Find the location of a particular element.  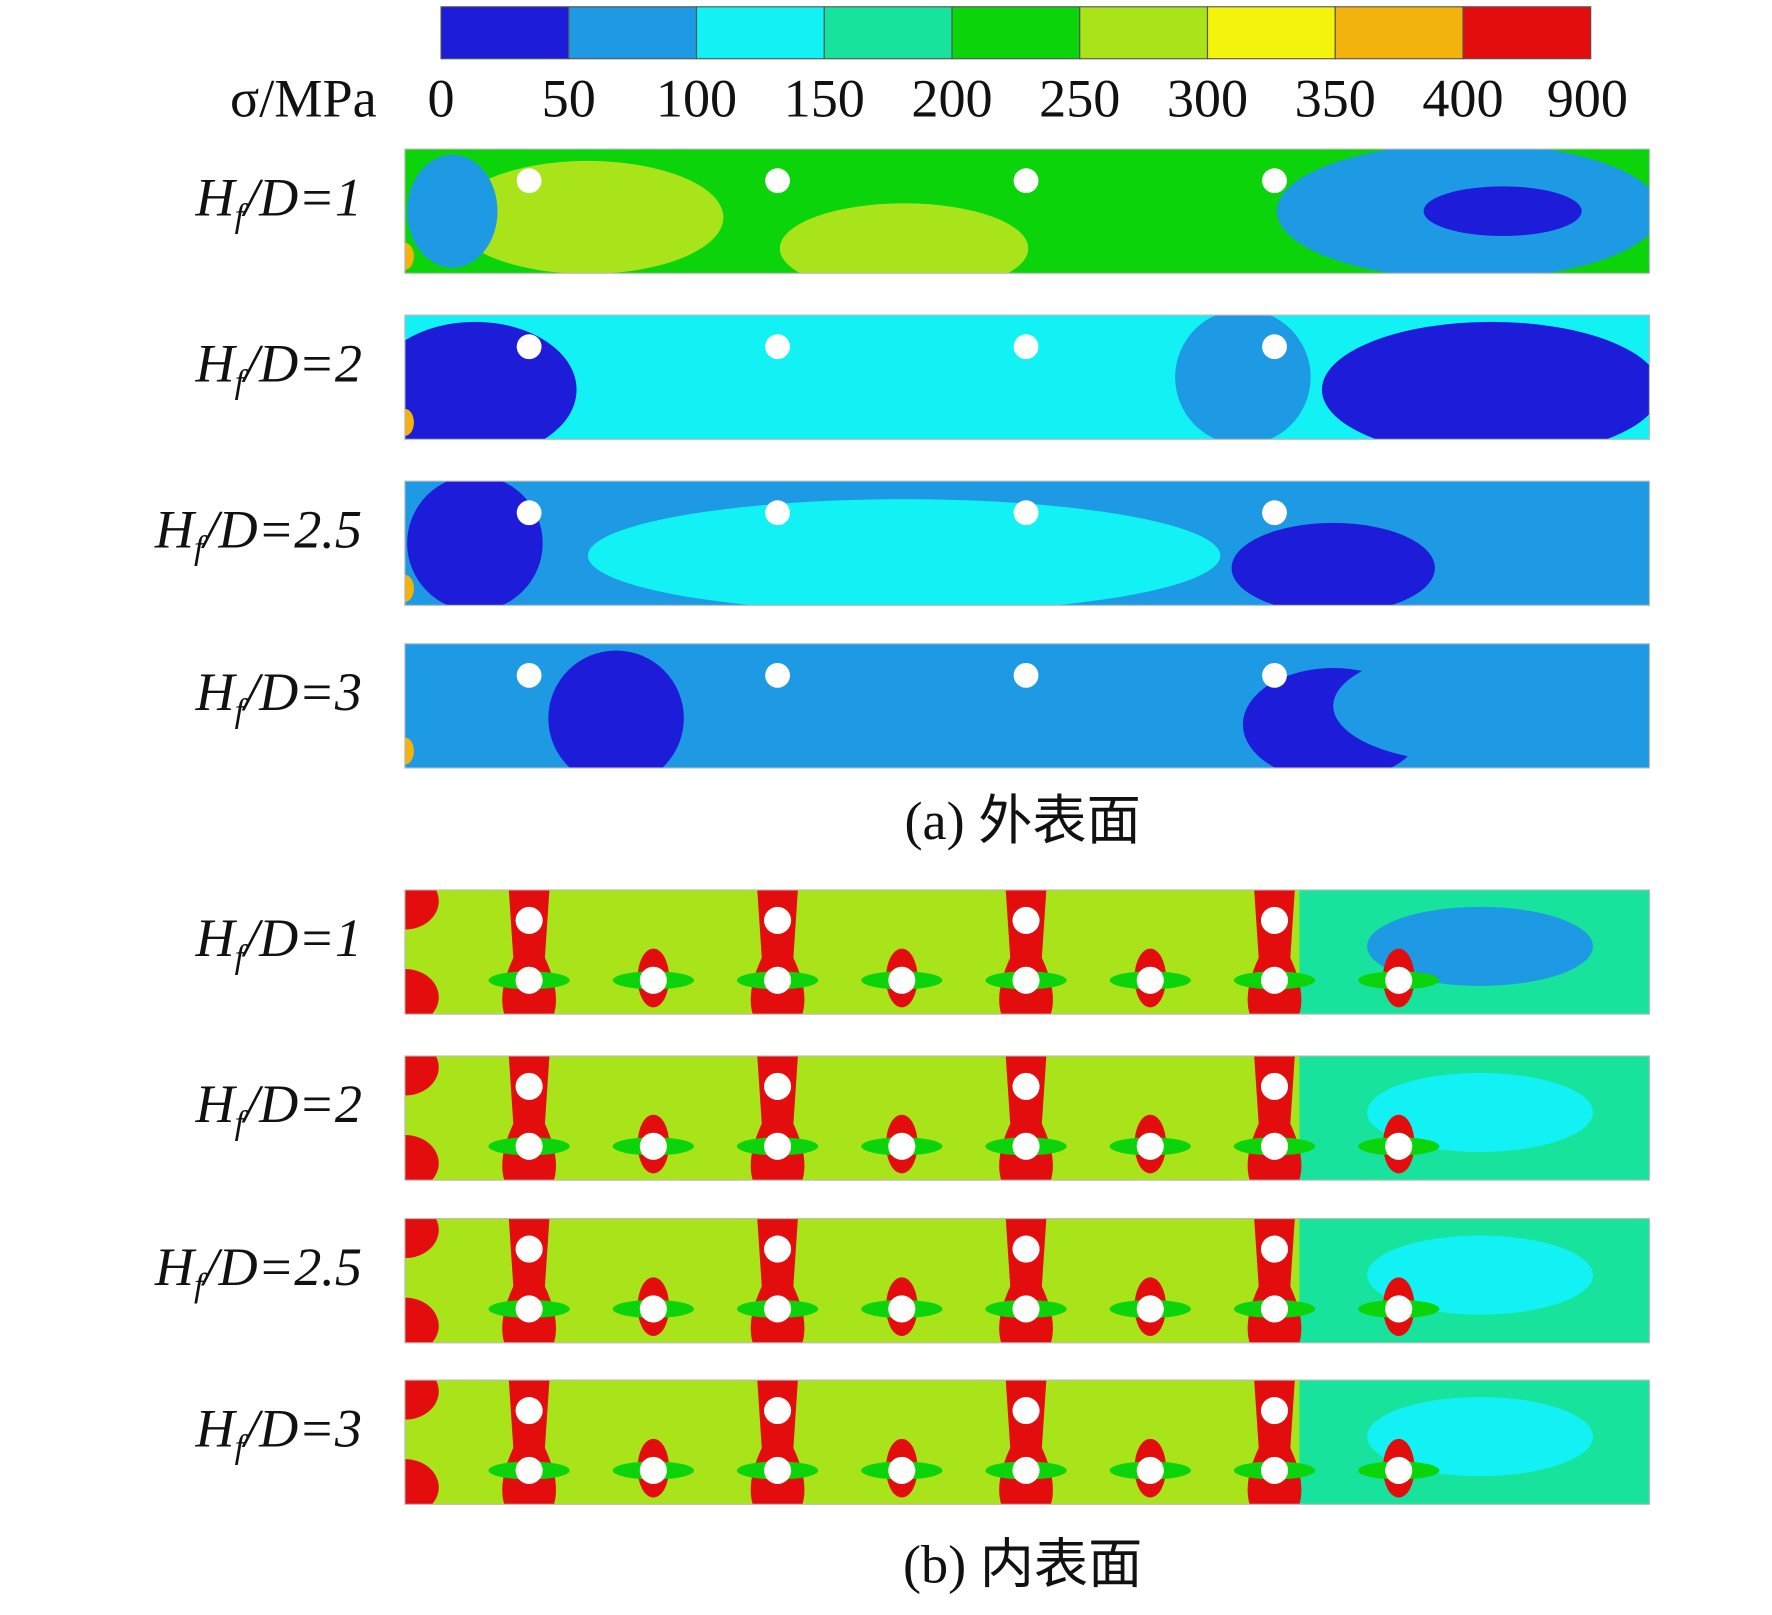

row-label: Hf/D=1 is located at coordinates (278, 201).